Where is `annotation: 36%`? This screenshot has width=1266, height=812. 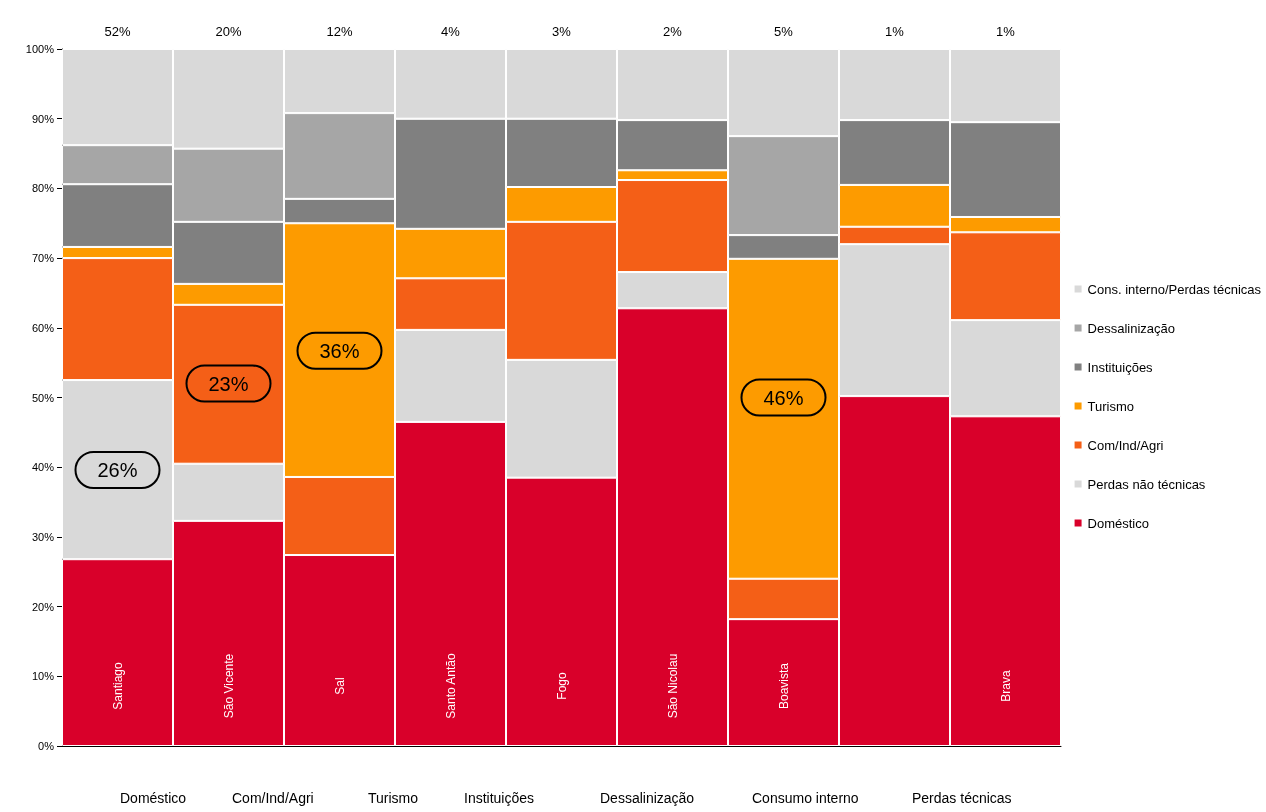 annotation: 36% is located at coordinates (339, 350).